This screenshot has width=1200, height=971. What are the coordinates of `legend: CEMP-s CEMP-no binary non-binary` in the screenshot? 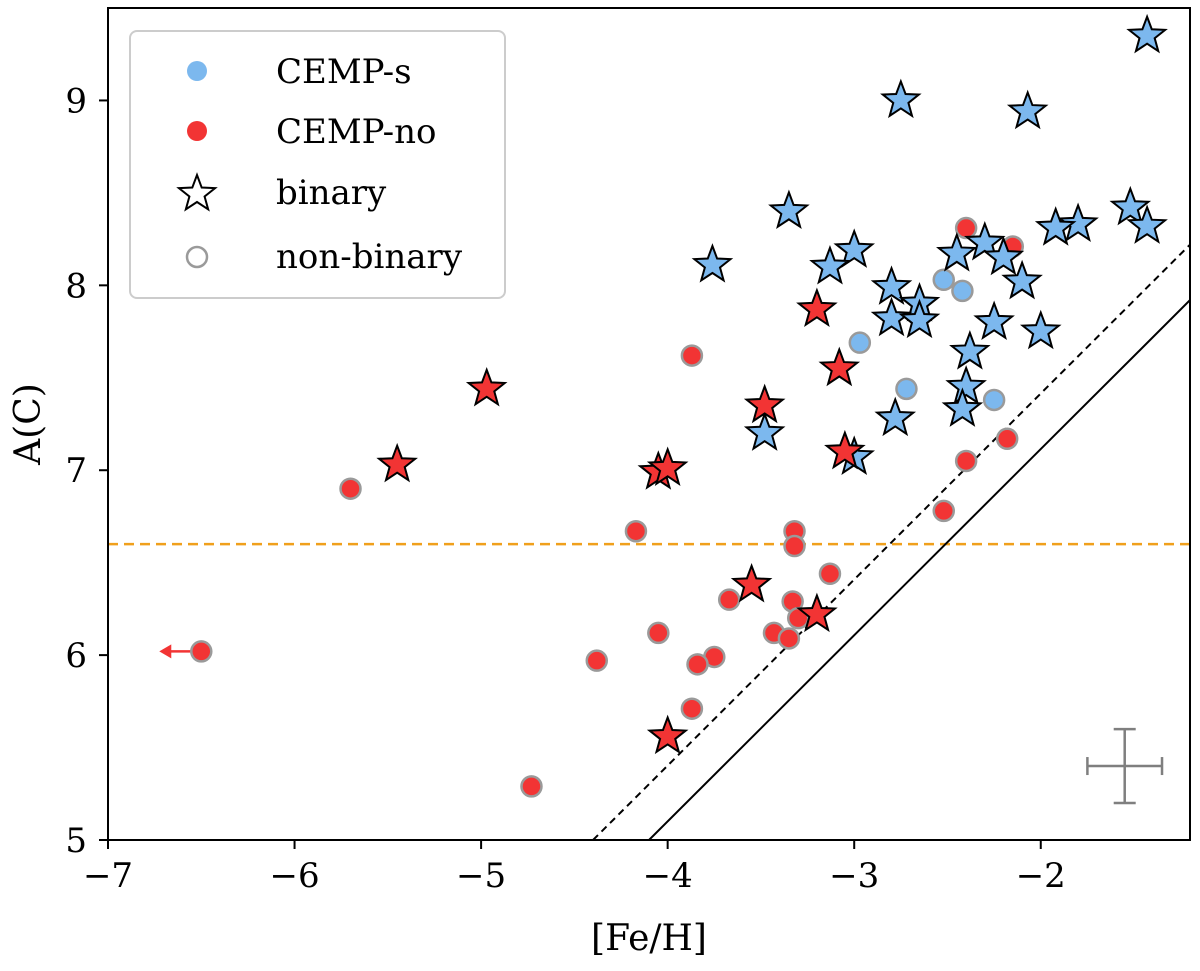 It's located at (317, 164).